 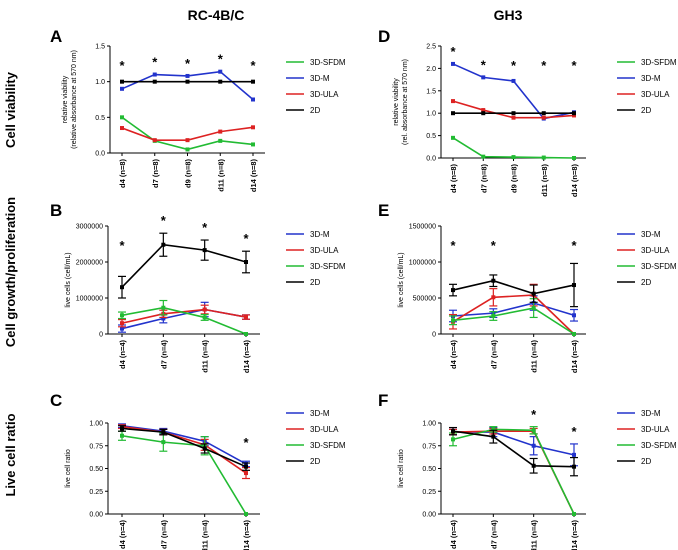 I want to click on x-tick-label: d7 (n=8), so click(x=155, y=173).